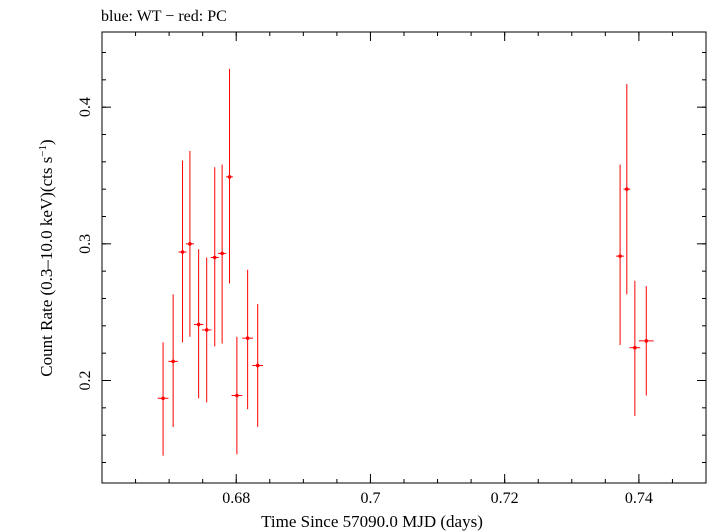 This screenshot has height=532, width=709. What do you see at coordinates (85, 107) in the screenshot?
I see `y-tick-label: 0.4` at bounding box center [85, 107].